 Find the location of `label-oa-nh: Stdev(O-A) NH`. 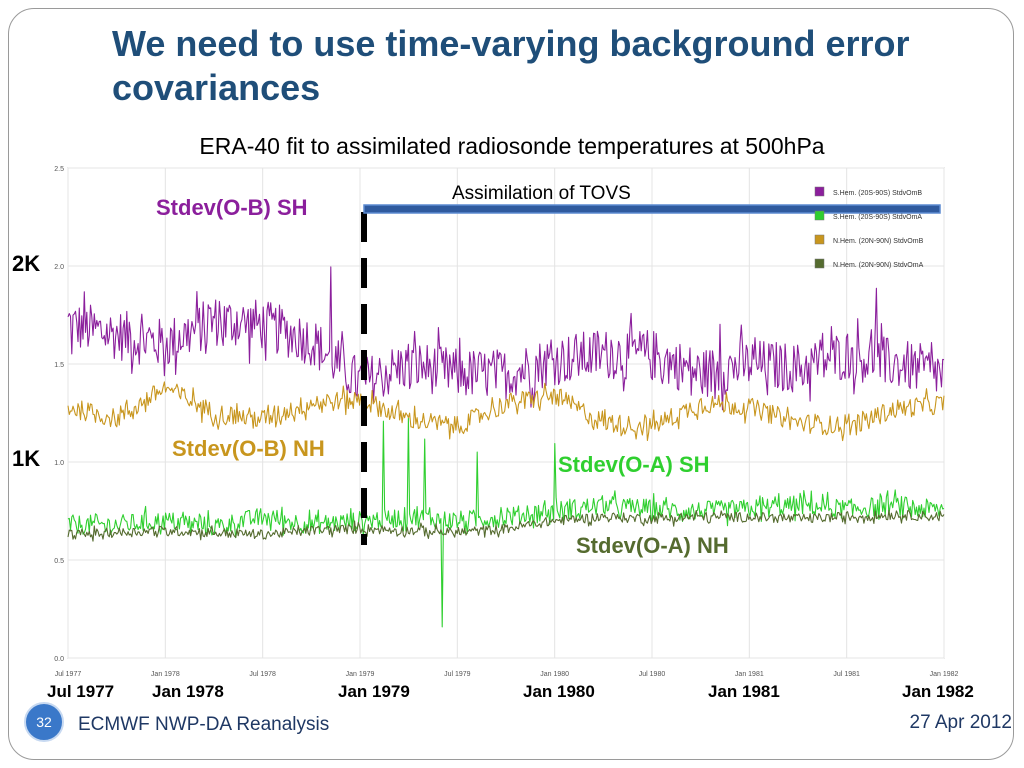

label-oa-nh: Stdev(O-A) NH is located at coordinates (652, 545).